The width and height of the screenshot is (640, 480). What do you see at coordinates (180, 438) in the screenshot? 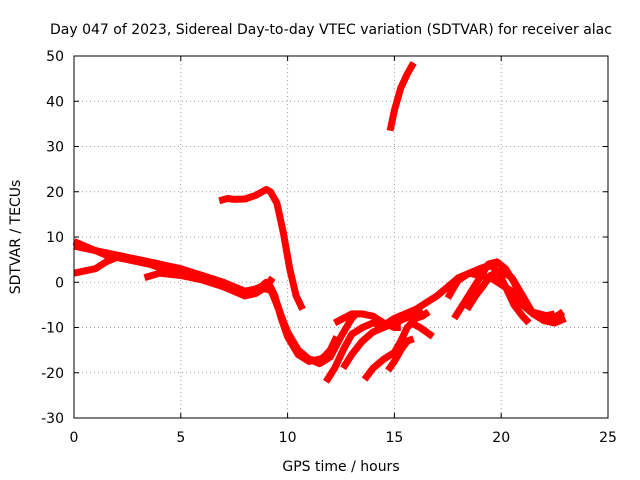
I see `x-tick-label: 5` at bounding box center [180, 438].